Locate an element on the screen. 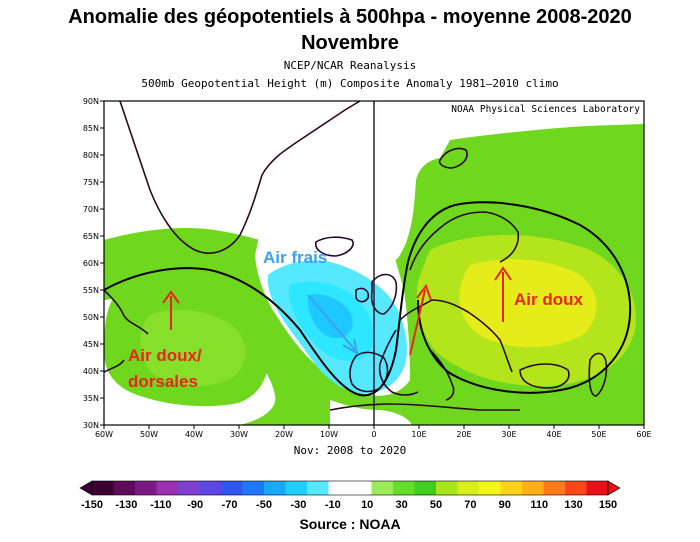 This screenshot has height=542, width=700. lon-tick-label: 50W is located at coordinates (149, 434).